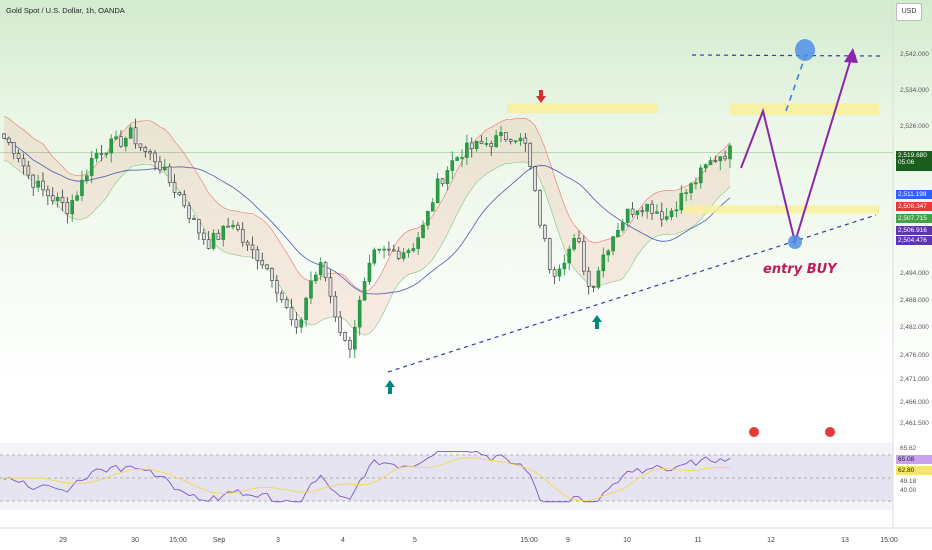 This screenshot has height=550, width=932. I want to click on rsi-line, so click(367, 476).